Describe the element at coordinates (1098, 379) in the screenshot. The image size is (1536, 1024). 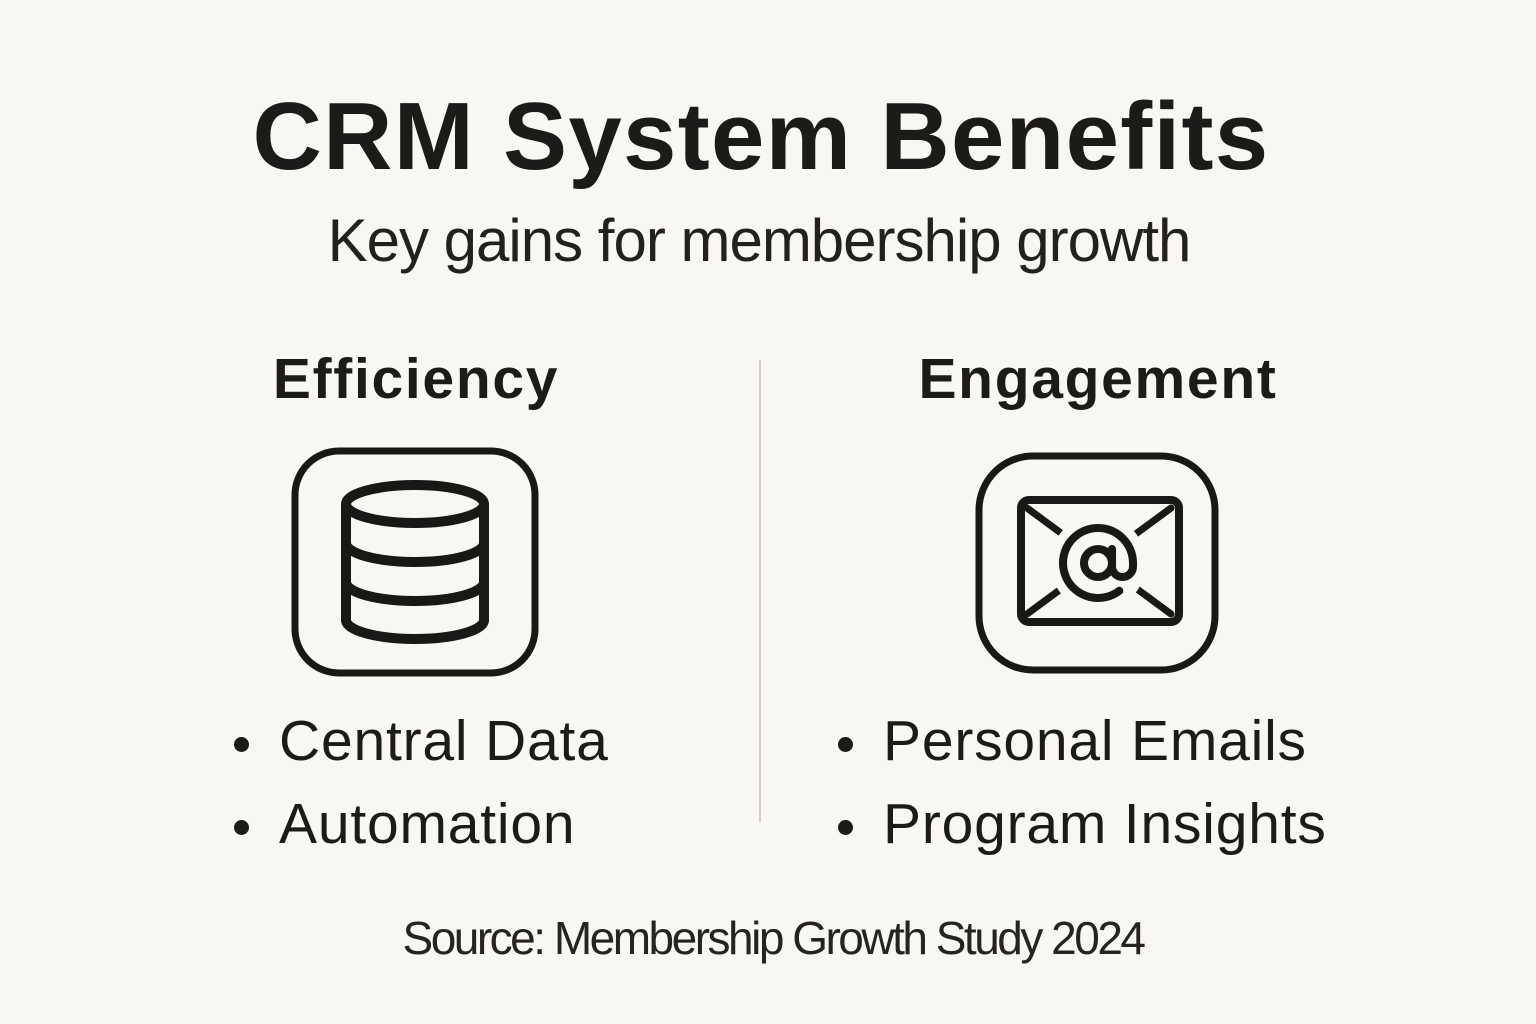
I see `column-heading-engagement: Engagement` at that location.